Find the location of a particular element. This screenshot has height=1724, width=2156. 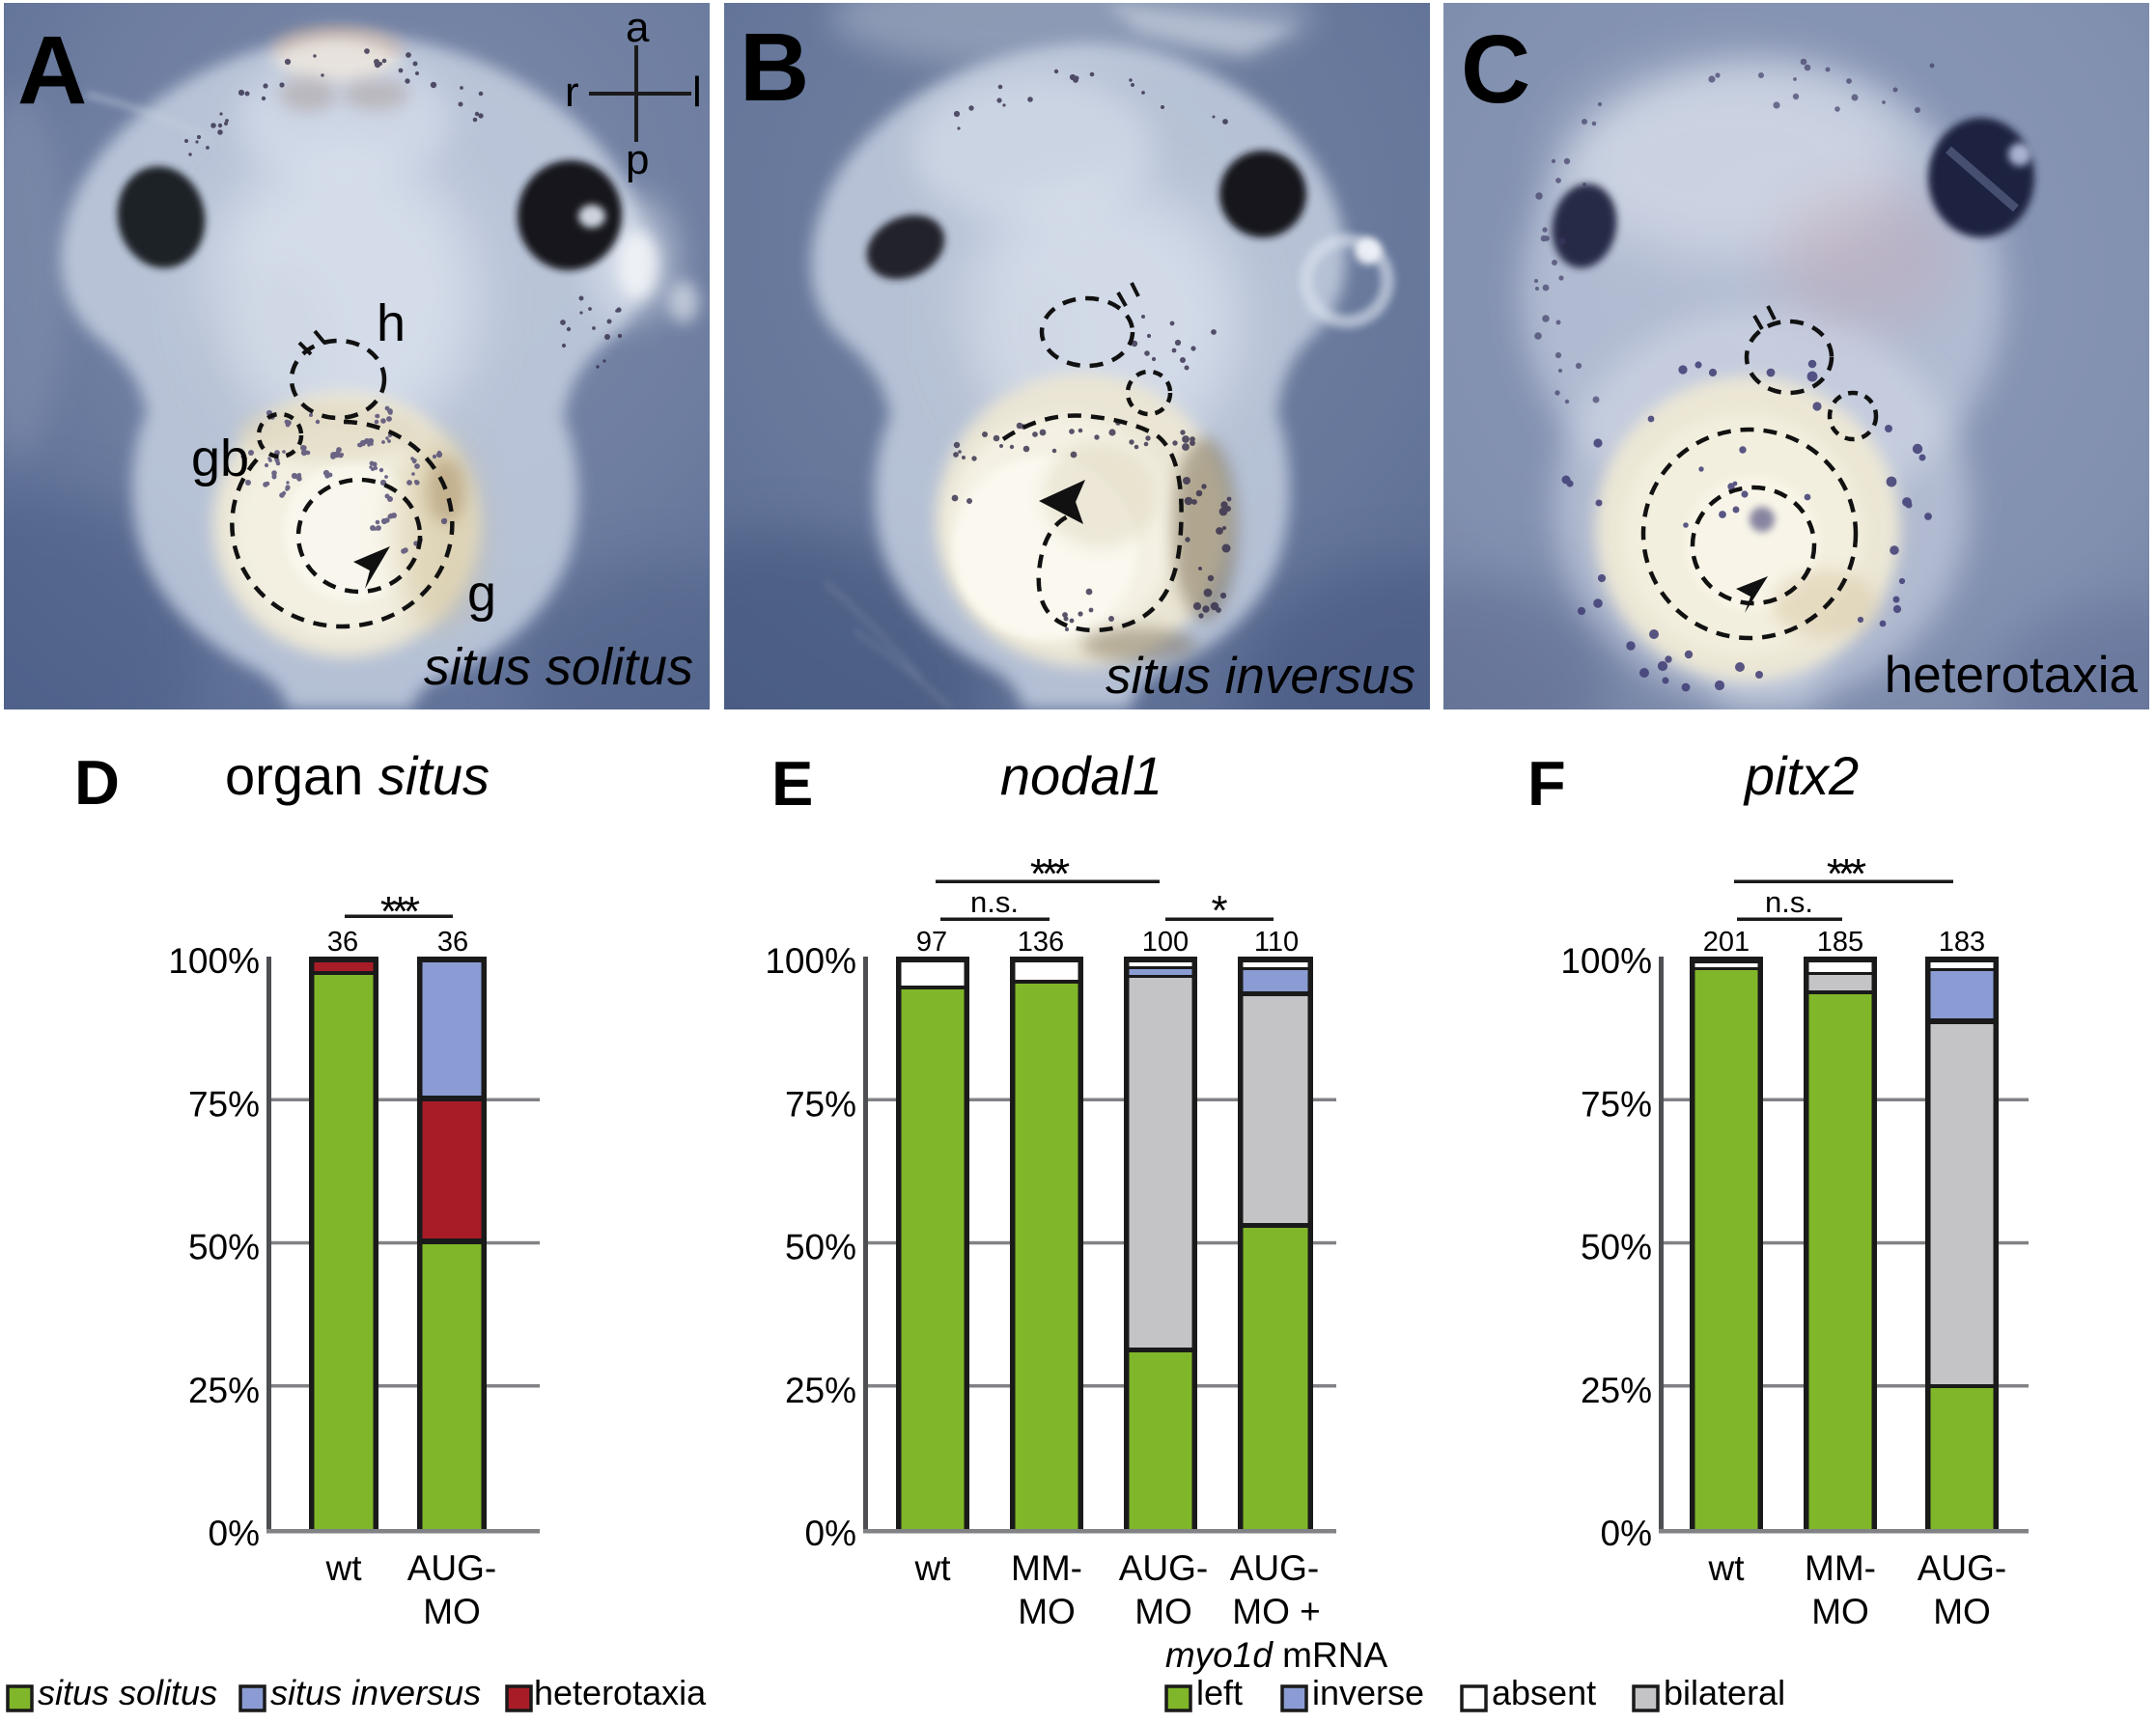

svg-text: MO + is located at coordinates (1277, 1611).